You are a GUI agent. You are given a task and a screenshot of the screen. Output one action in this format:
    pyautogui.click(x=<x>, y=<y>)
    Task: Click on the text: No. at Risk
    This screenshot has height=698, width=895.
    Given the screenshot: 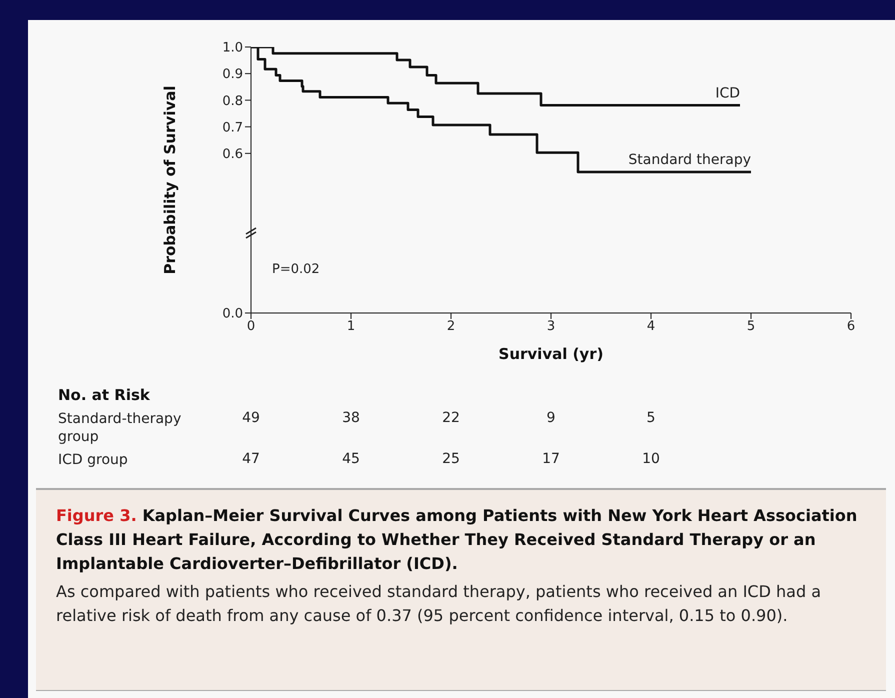 What is the action you would take?
    pyautogui.click(x=104, y=395)
    